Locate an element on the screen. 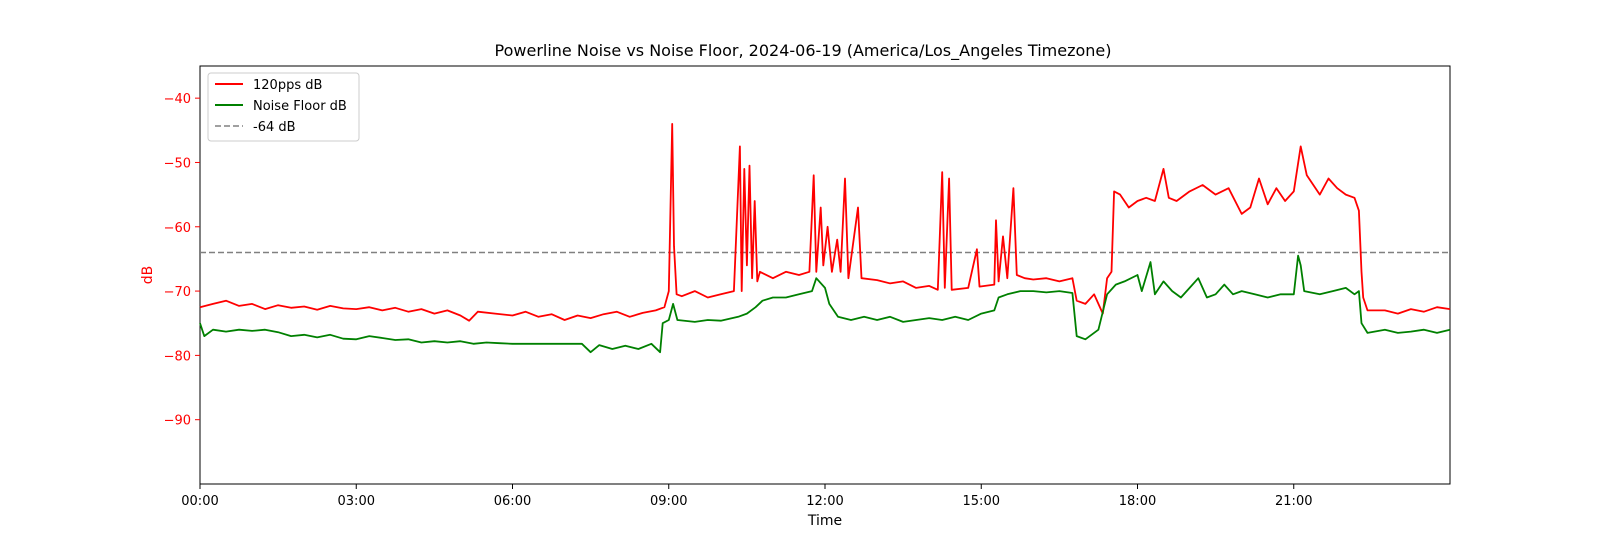 The width and height of the screenshot is (1600, 544). x-tick-label: 12:00 is located at coordinates (824, 501).